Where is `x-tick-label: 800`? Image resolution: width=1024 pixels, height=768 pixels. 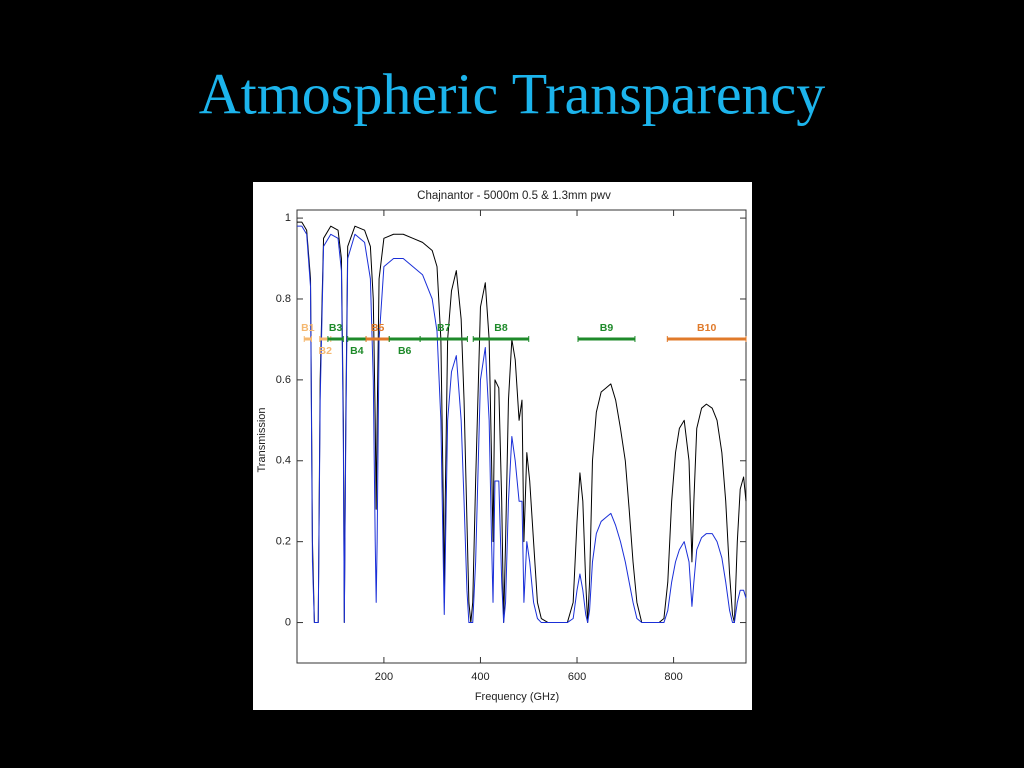
x-tick-label: 800 is located at coordinates (673, 677).